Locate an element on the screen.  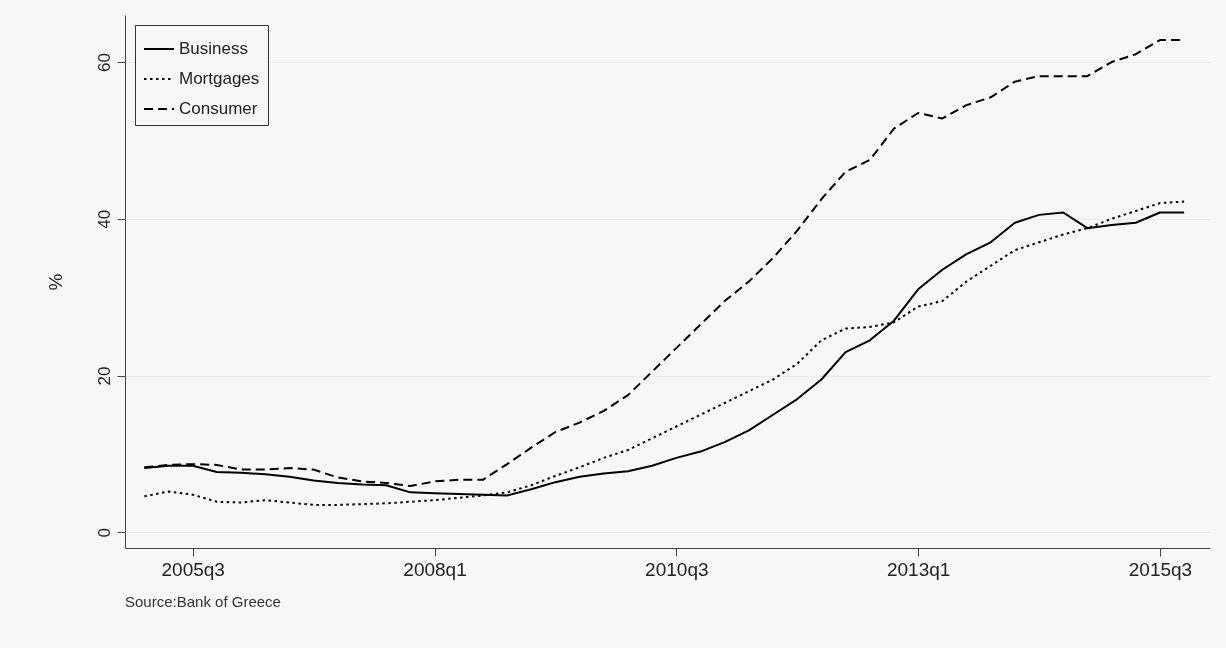
x-tick-label: 2005q3 is located at coordinates (193, 569).